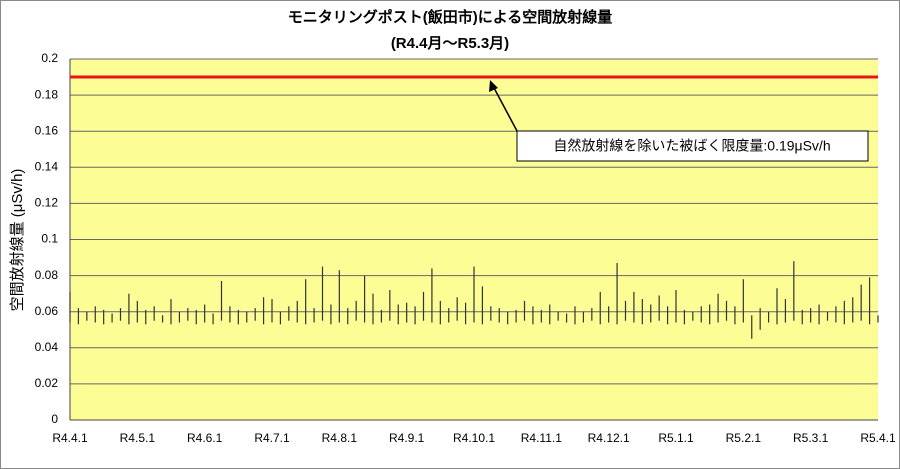  What do you see at coordinates (541, 438) in the screenshot?
I see `x-tick-label: R4.11.1` at bounding box center [541, 438].